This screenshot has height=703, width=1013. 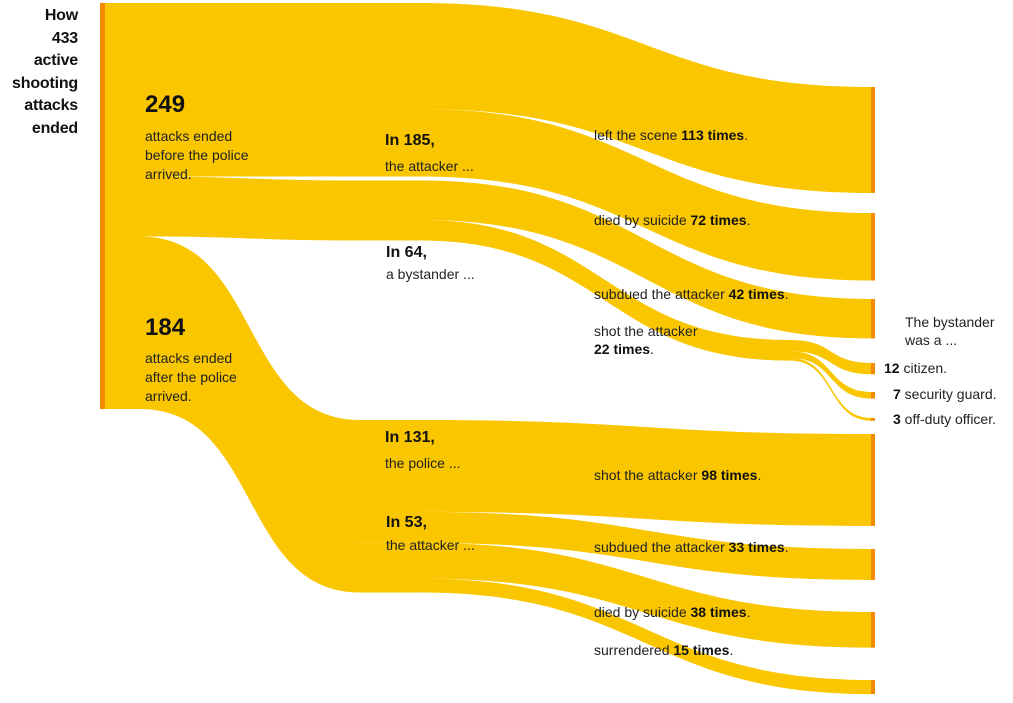 I want to click on flow-citizen, so click(x=831, y=357).